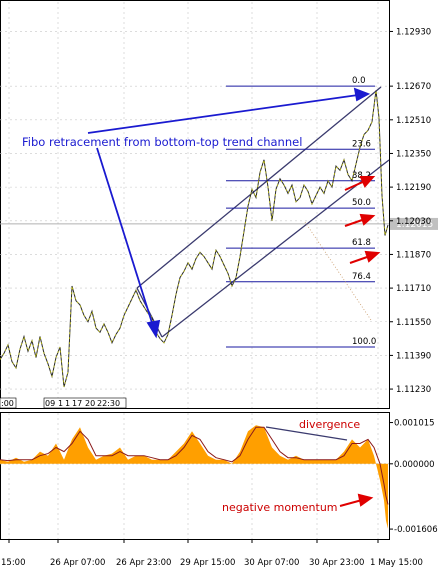  I want to click on inner-time-label: 17, so click(77, 403).